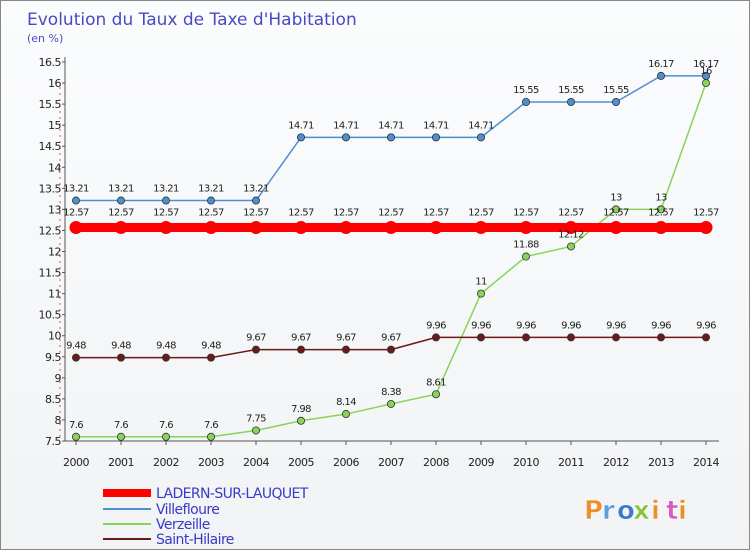 Image resolution: width=750 pixels, height=551 pixels. I want to click on y-tick-label: 16.5, so click(50, 62).